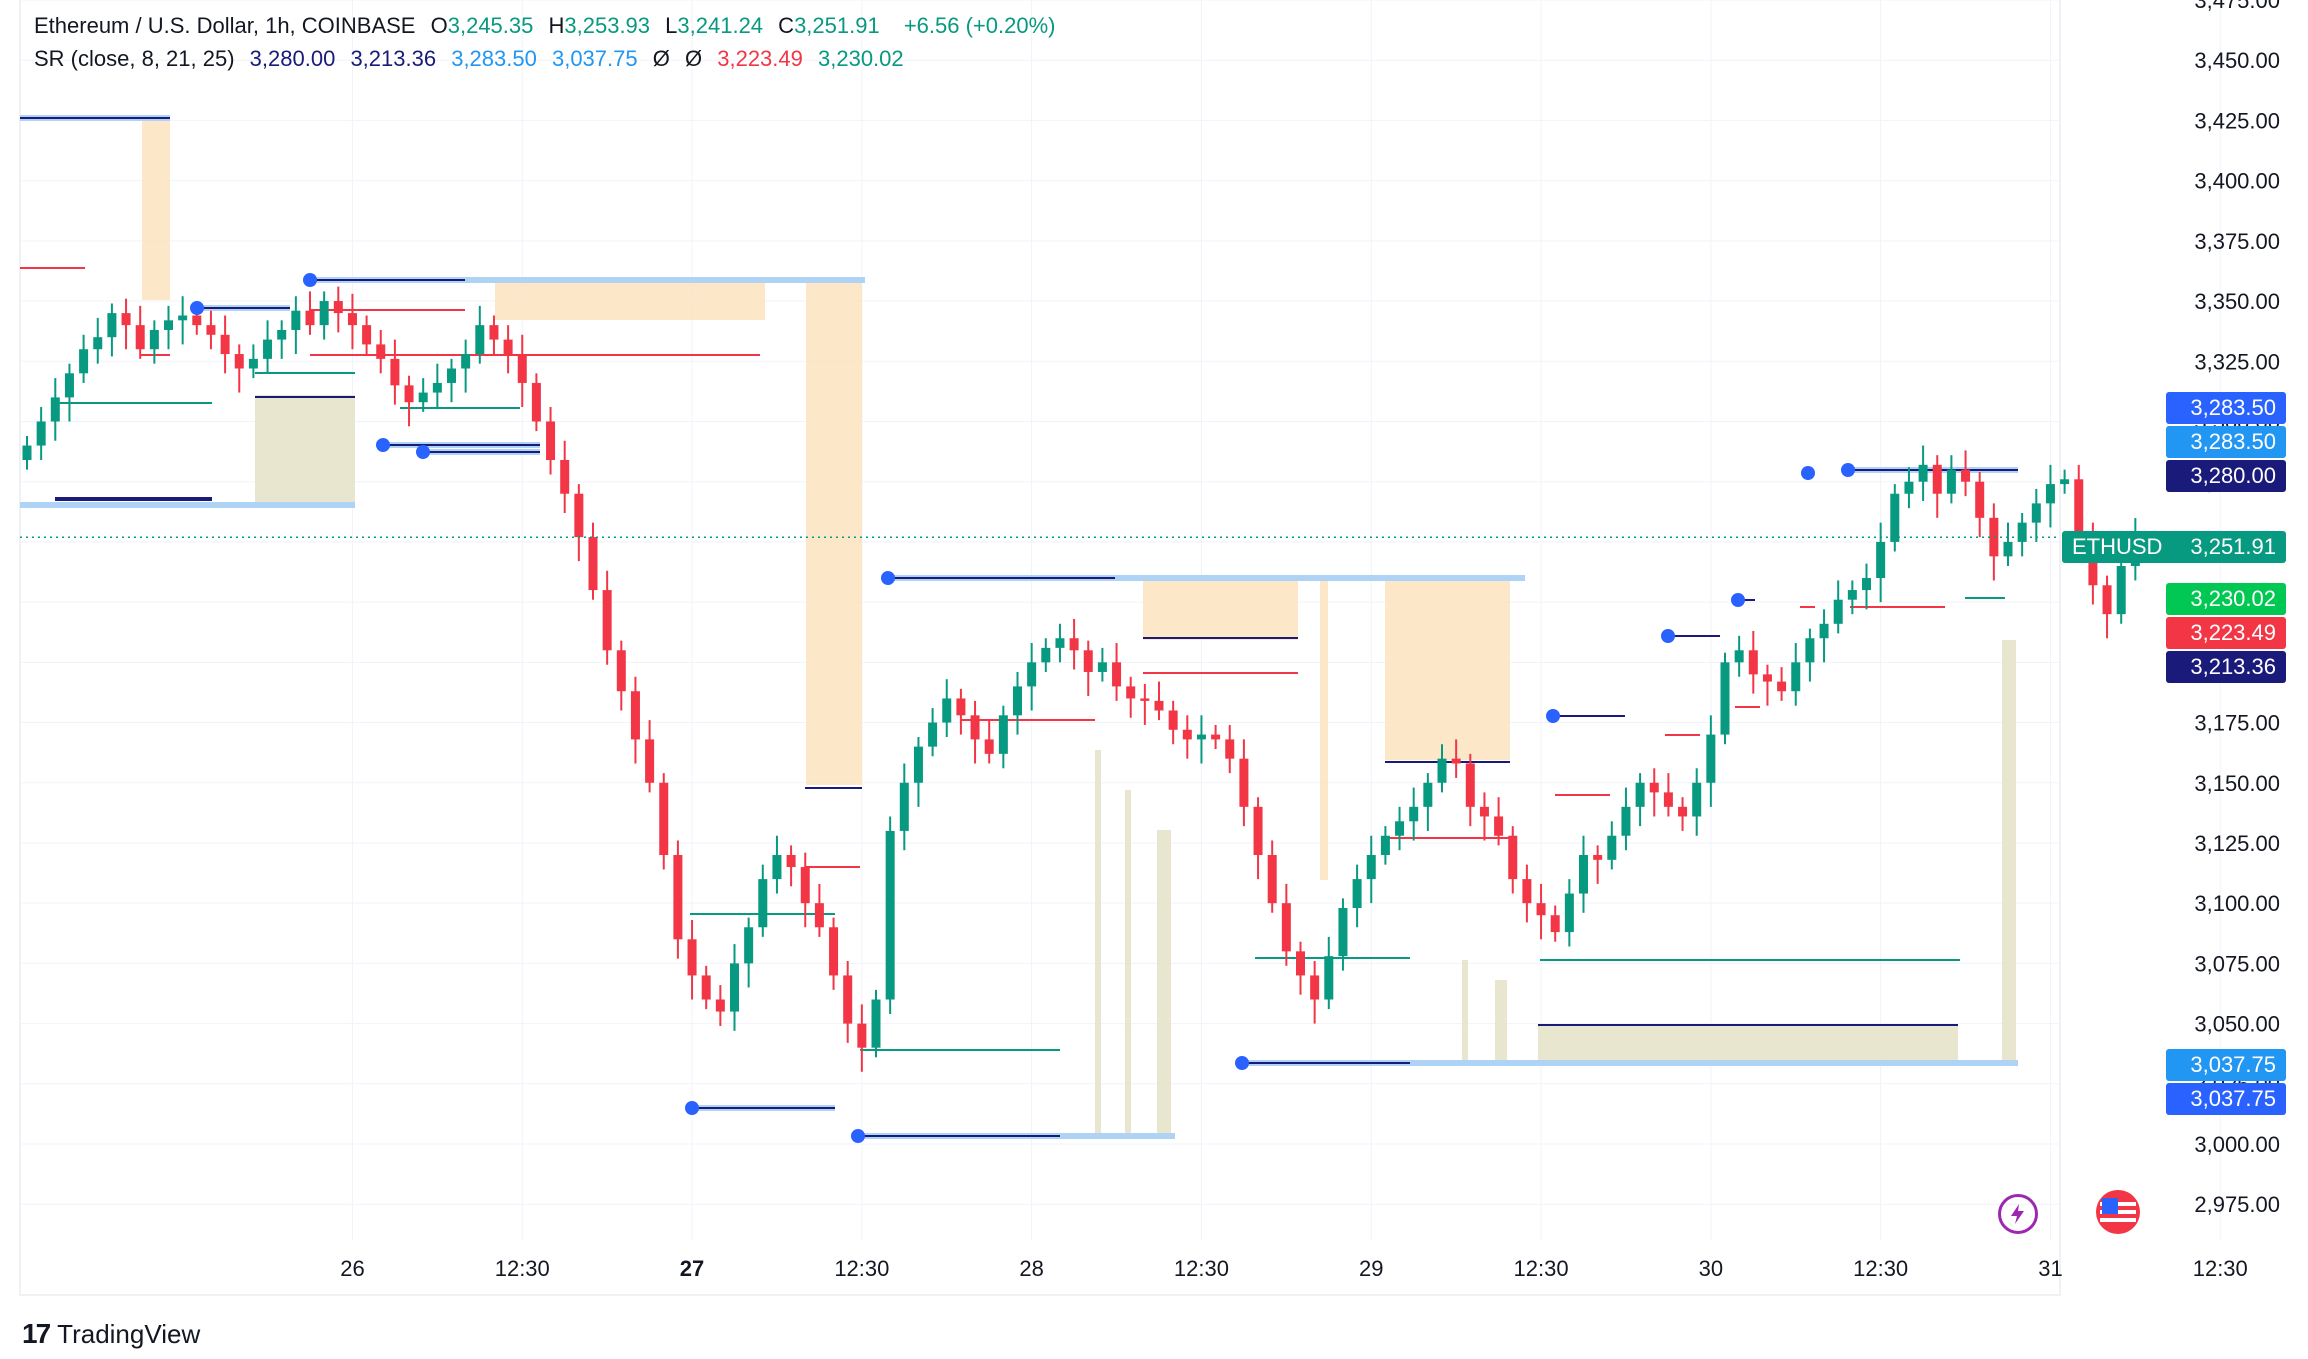 This screenshot has width=2308, height=1359. What do you see at coordinates (439, 25) in the screenshot?
I see `open-key: O` at bounding box center [439, 25].